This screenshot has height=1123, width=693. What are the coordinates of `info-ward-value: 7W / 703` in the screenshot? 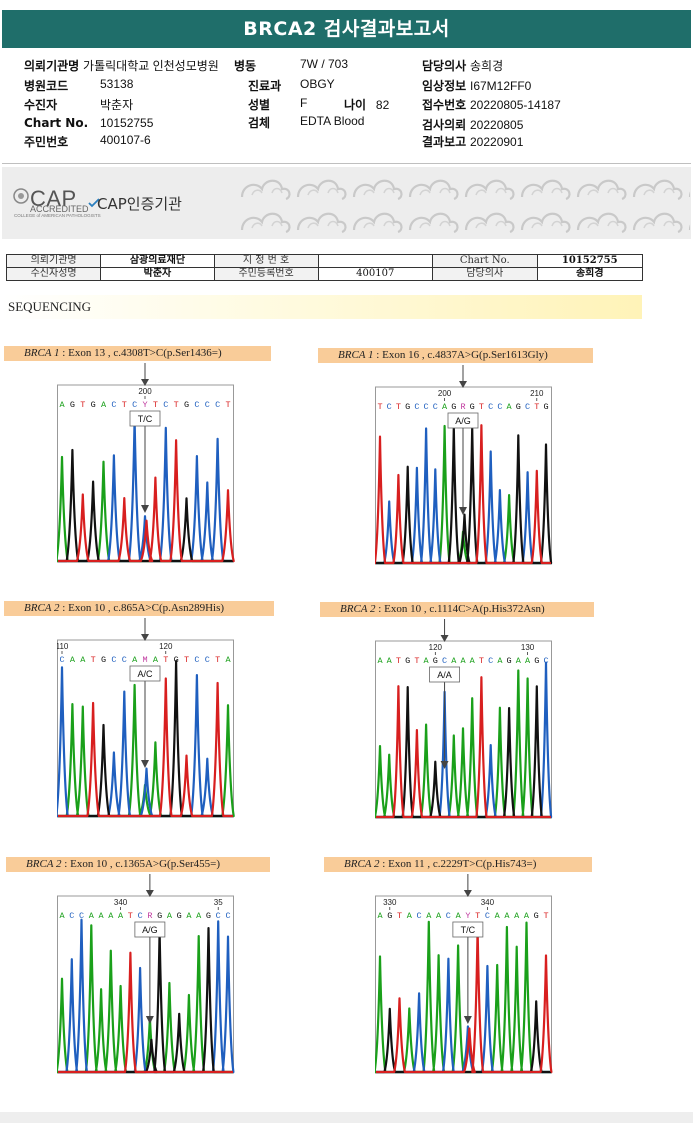 It's located at (324, 64).